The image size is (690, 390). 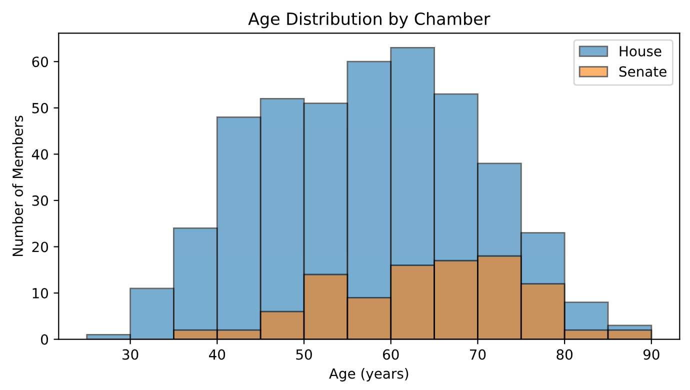 What do you see at coordinates (40, 247) in the screenshot?
I see `y-tick-label: 20` at bounding box center [40, 247].